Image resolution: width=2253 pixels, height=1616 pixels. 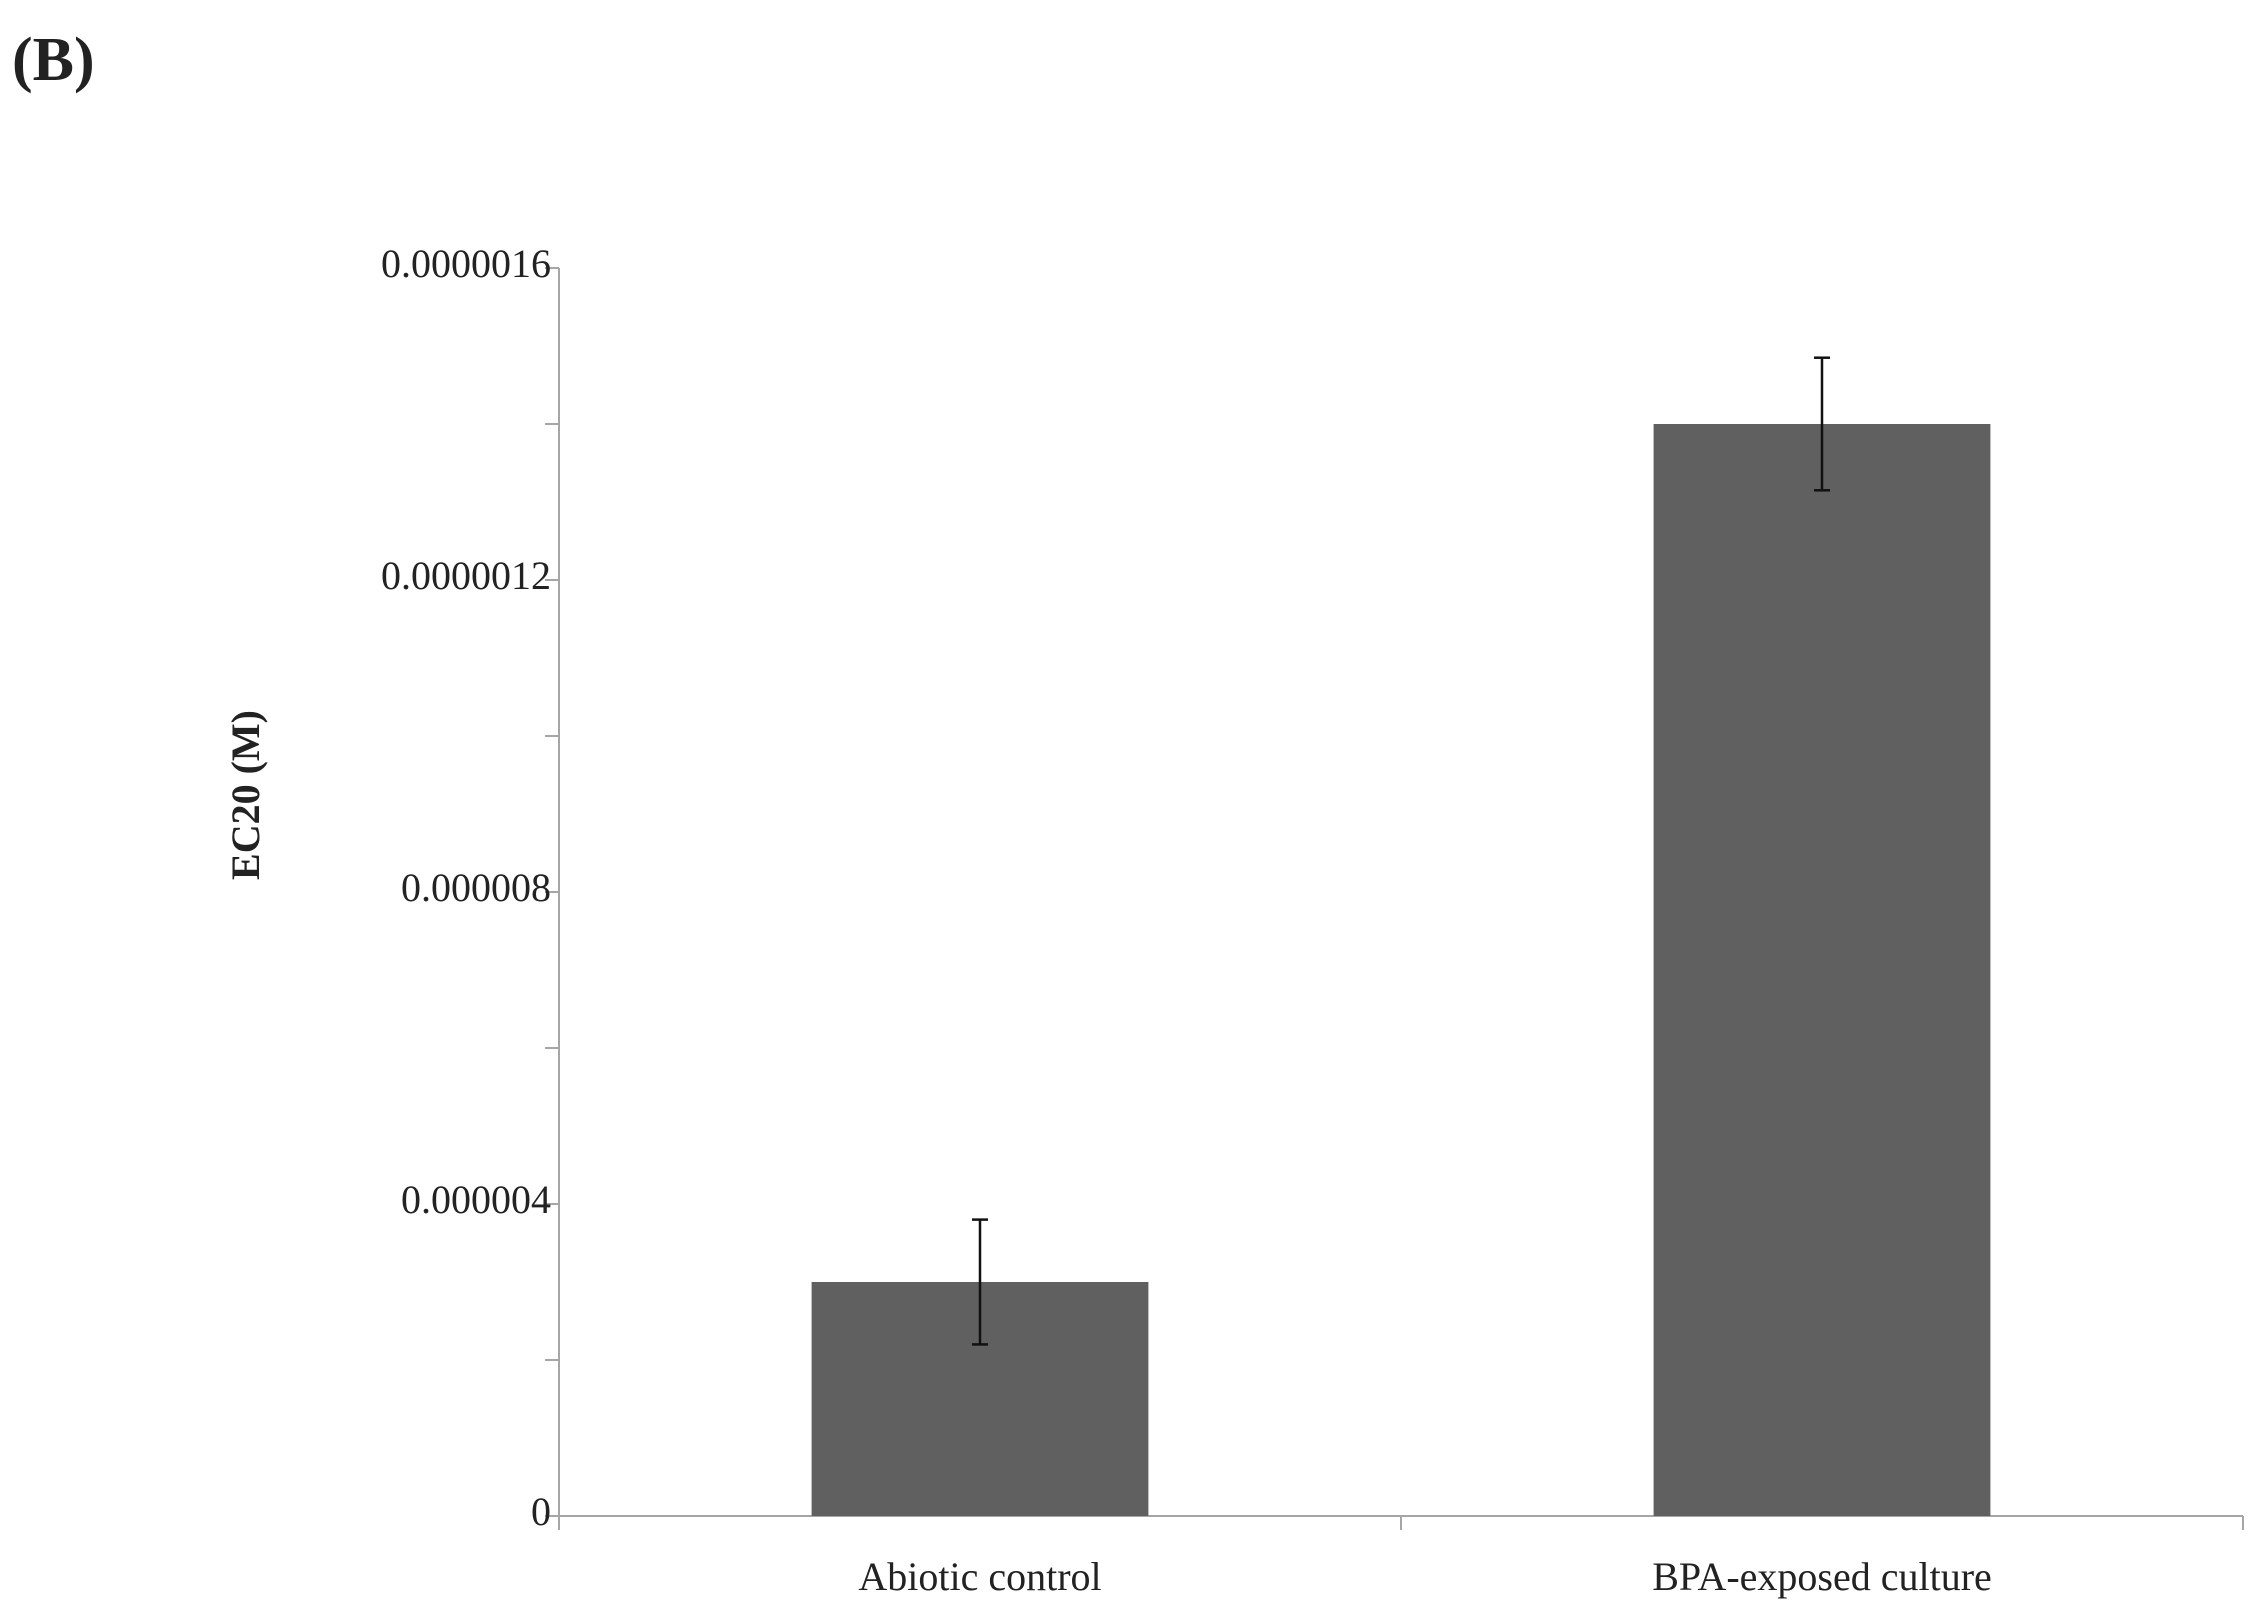 I want to click on y-axis-label: EC20 (M), so click(x=245, y=795).